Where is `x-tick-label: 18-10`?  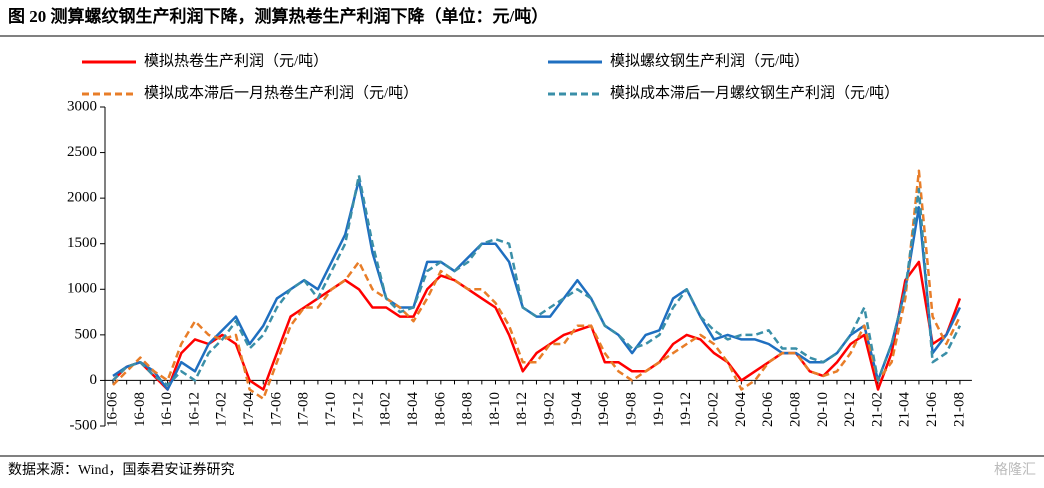
x-tick-label: 18-10 is located at coordinates (495, 409).